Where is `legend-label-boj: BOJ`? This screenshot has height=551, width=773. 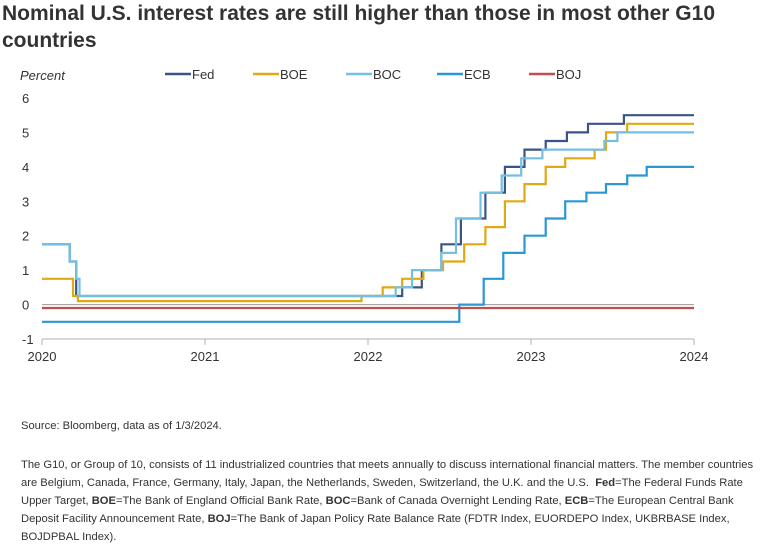 legend-label-boj: BOJ is located at coordinates (568, 74).